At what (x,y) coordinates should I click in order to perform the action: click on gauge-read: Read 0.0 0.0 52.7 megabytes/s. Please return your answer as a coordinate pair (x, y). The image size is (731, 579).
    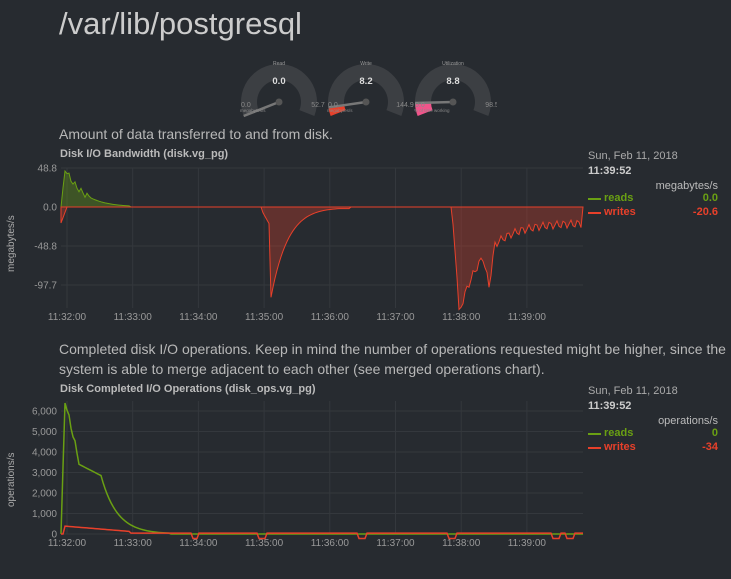
    Looking at the image, I should click on (282, 89).